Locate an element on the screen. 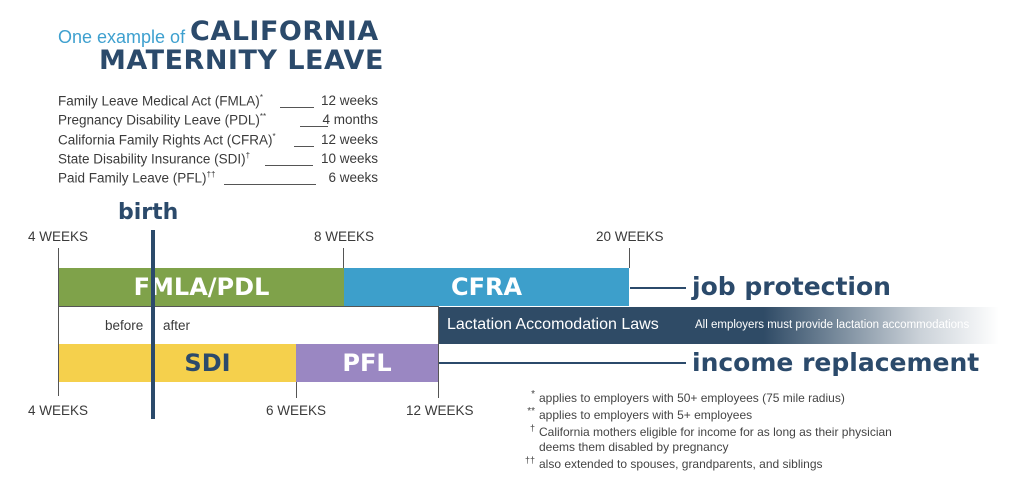  birth-label: birth is located at coordinates (148, 212).